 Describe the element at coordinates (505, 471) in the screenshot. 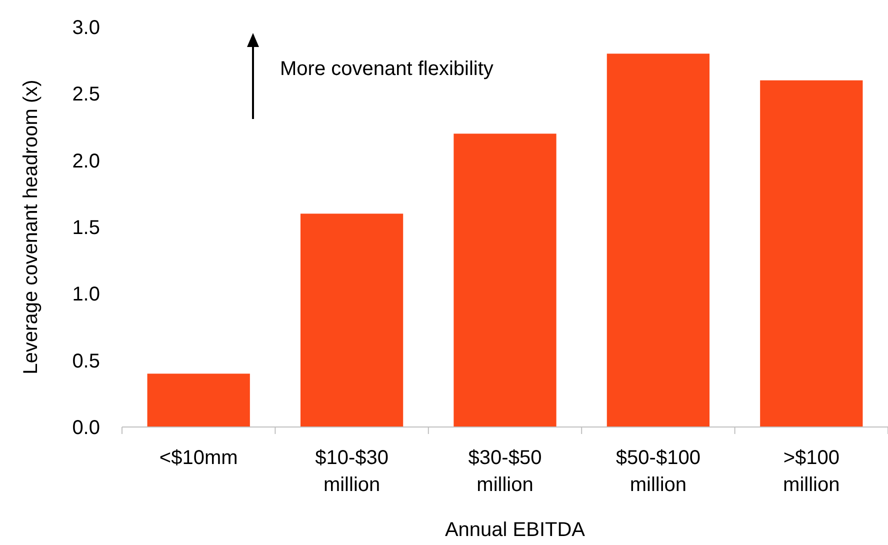

I see `x-tick-label: $30-$50 million` at that location.